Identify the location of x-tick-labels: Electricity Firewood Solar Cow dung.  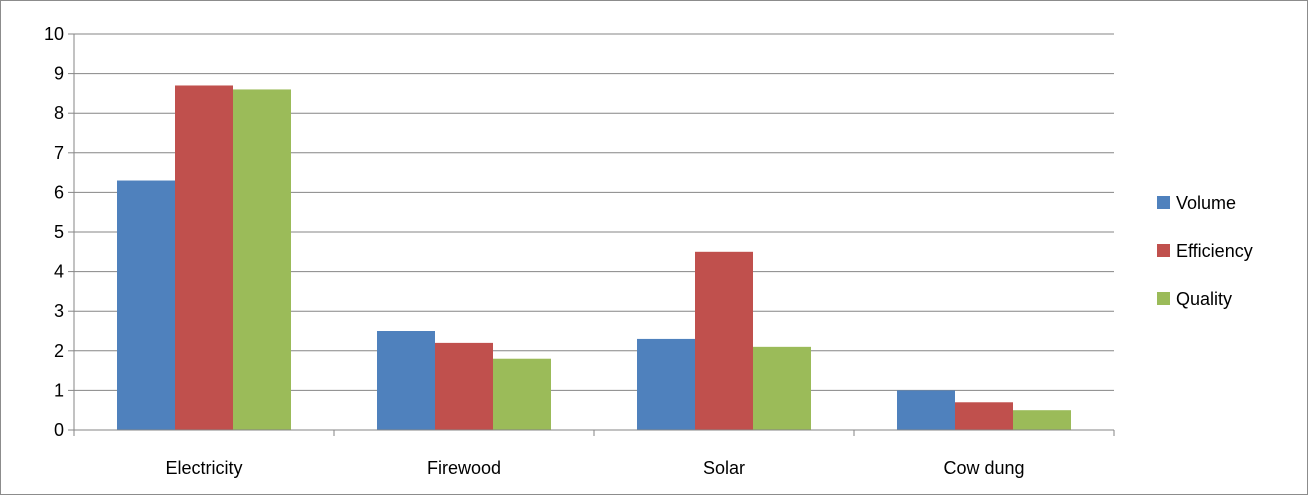
(594, 454).